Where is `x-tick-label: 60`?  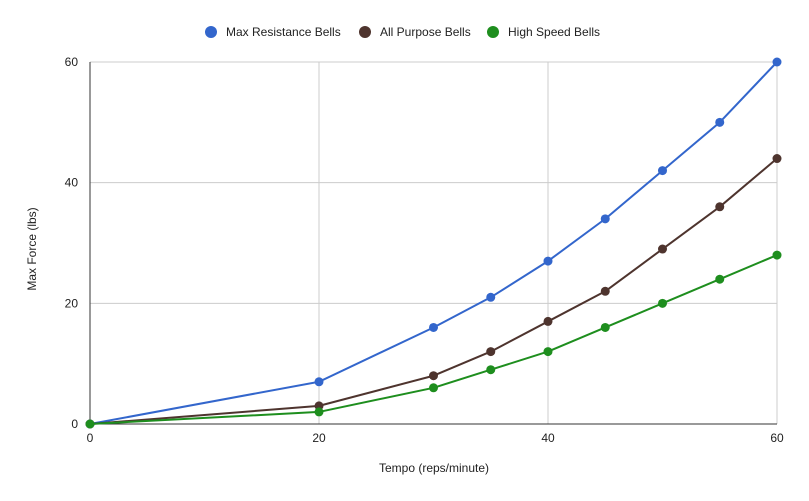
x-tick-label: 60 is located at coordinates (777, 438).